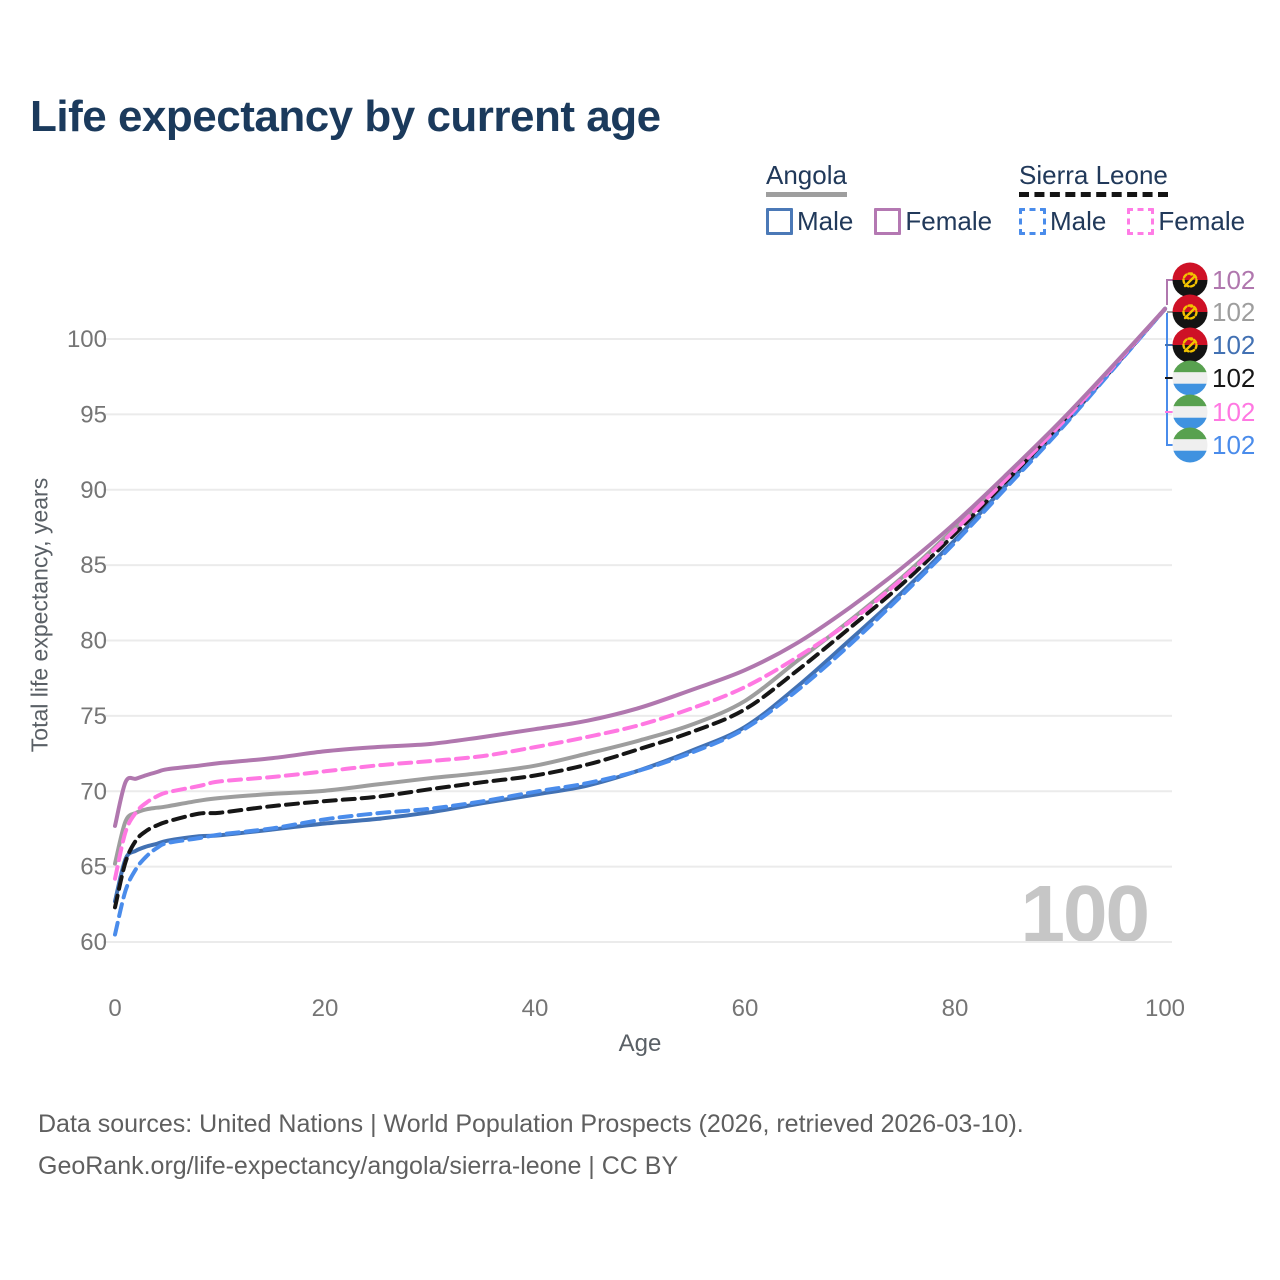 The width and height of the screenshot is (1280, 1280). Describe the element at coordinates (640, 1043) in the screenshot. I see `x-axis-title: Age` at that location.